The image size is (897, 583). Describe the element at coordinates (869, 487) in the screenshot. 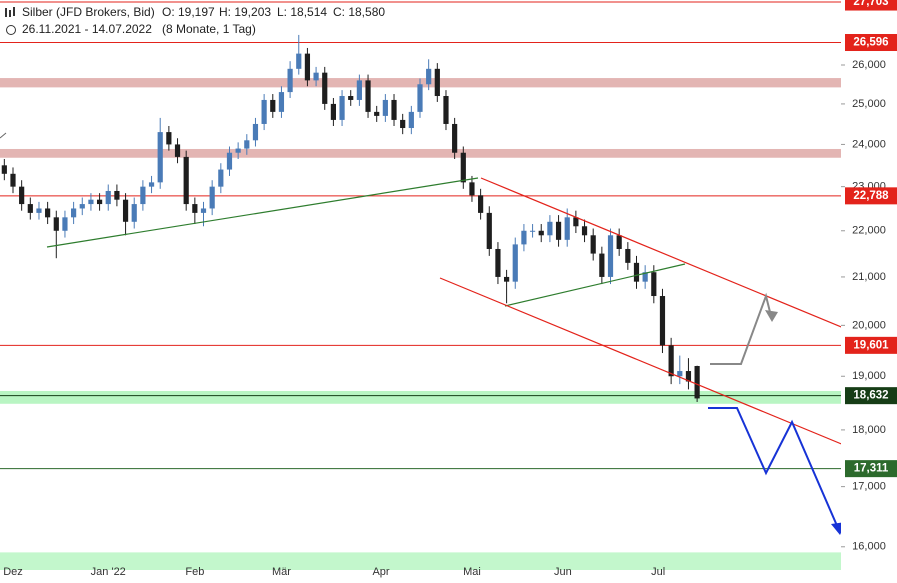

I see `y-tick-label: 17,000` at that location.